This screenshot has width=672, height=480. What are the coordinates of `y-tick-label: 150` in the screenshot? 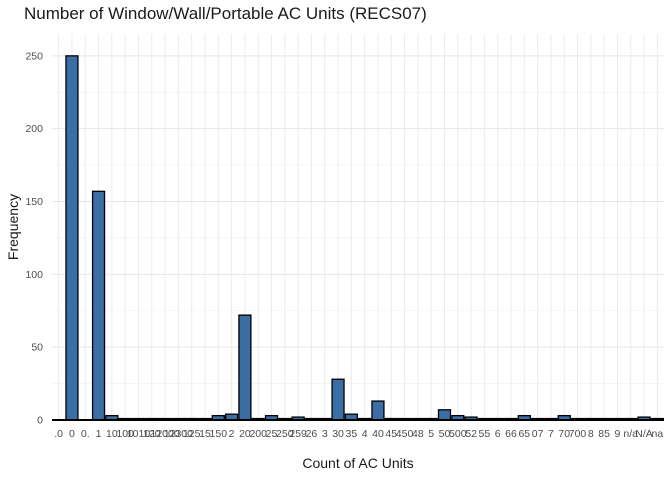 It's located at (34, 202).